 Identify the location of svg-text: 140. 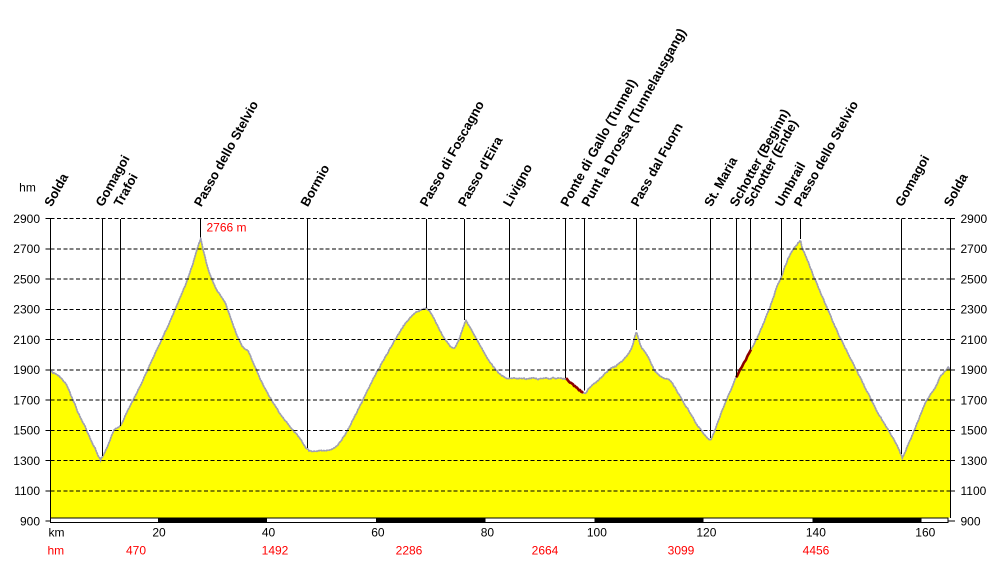
(816, 533).